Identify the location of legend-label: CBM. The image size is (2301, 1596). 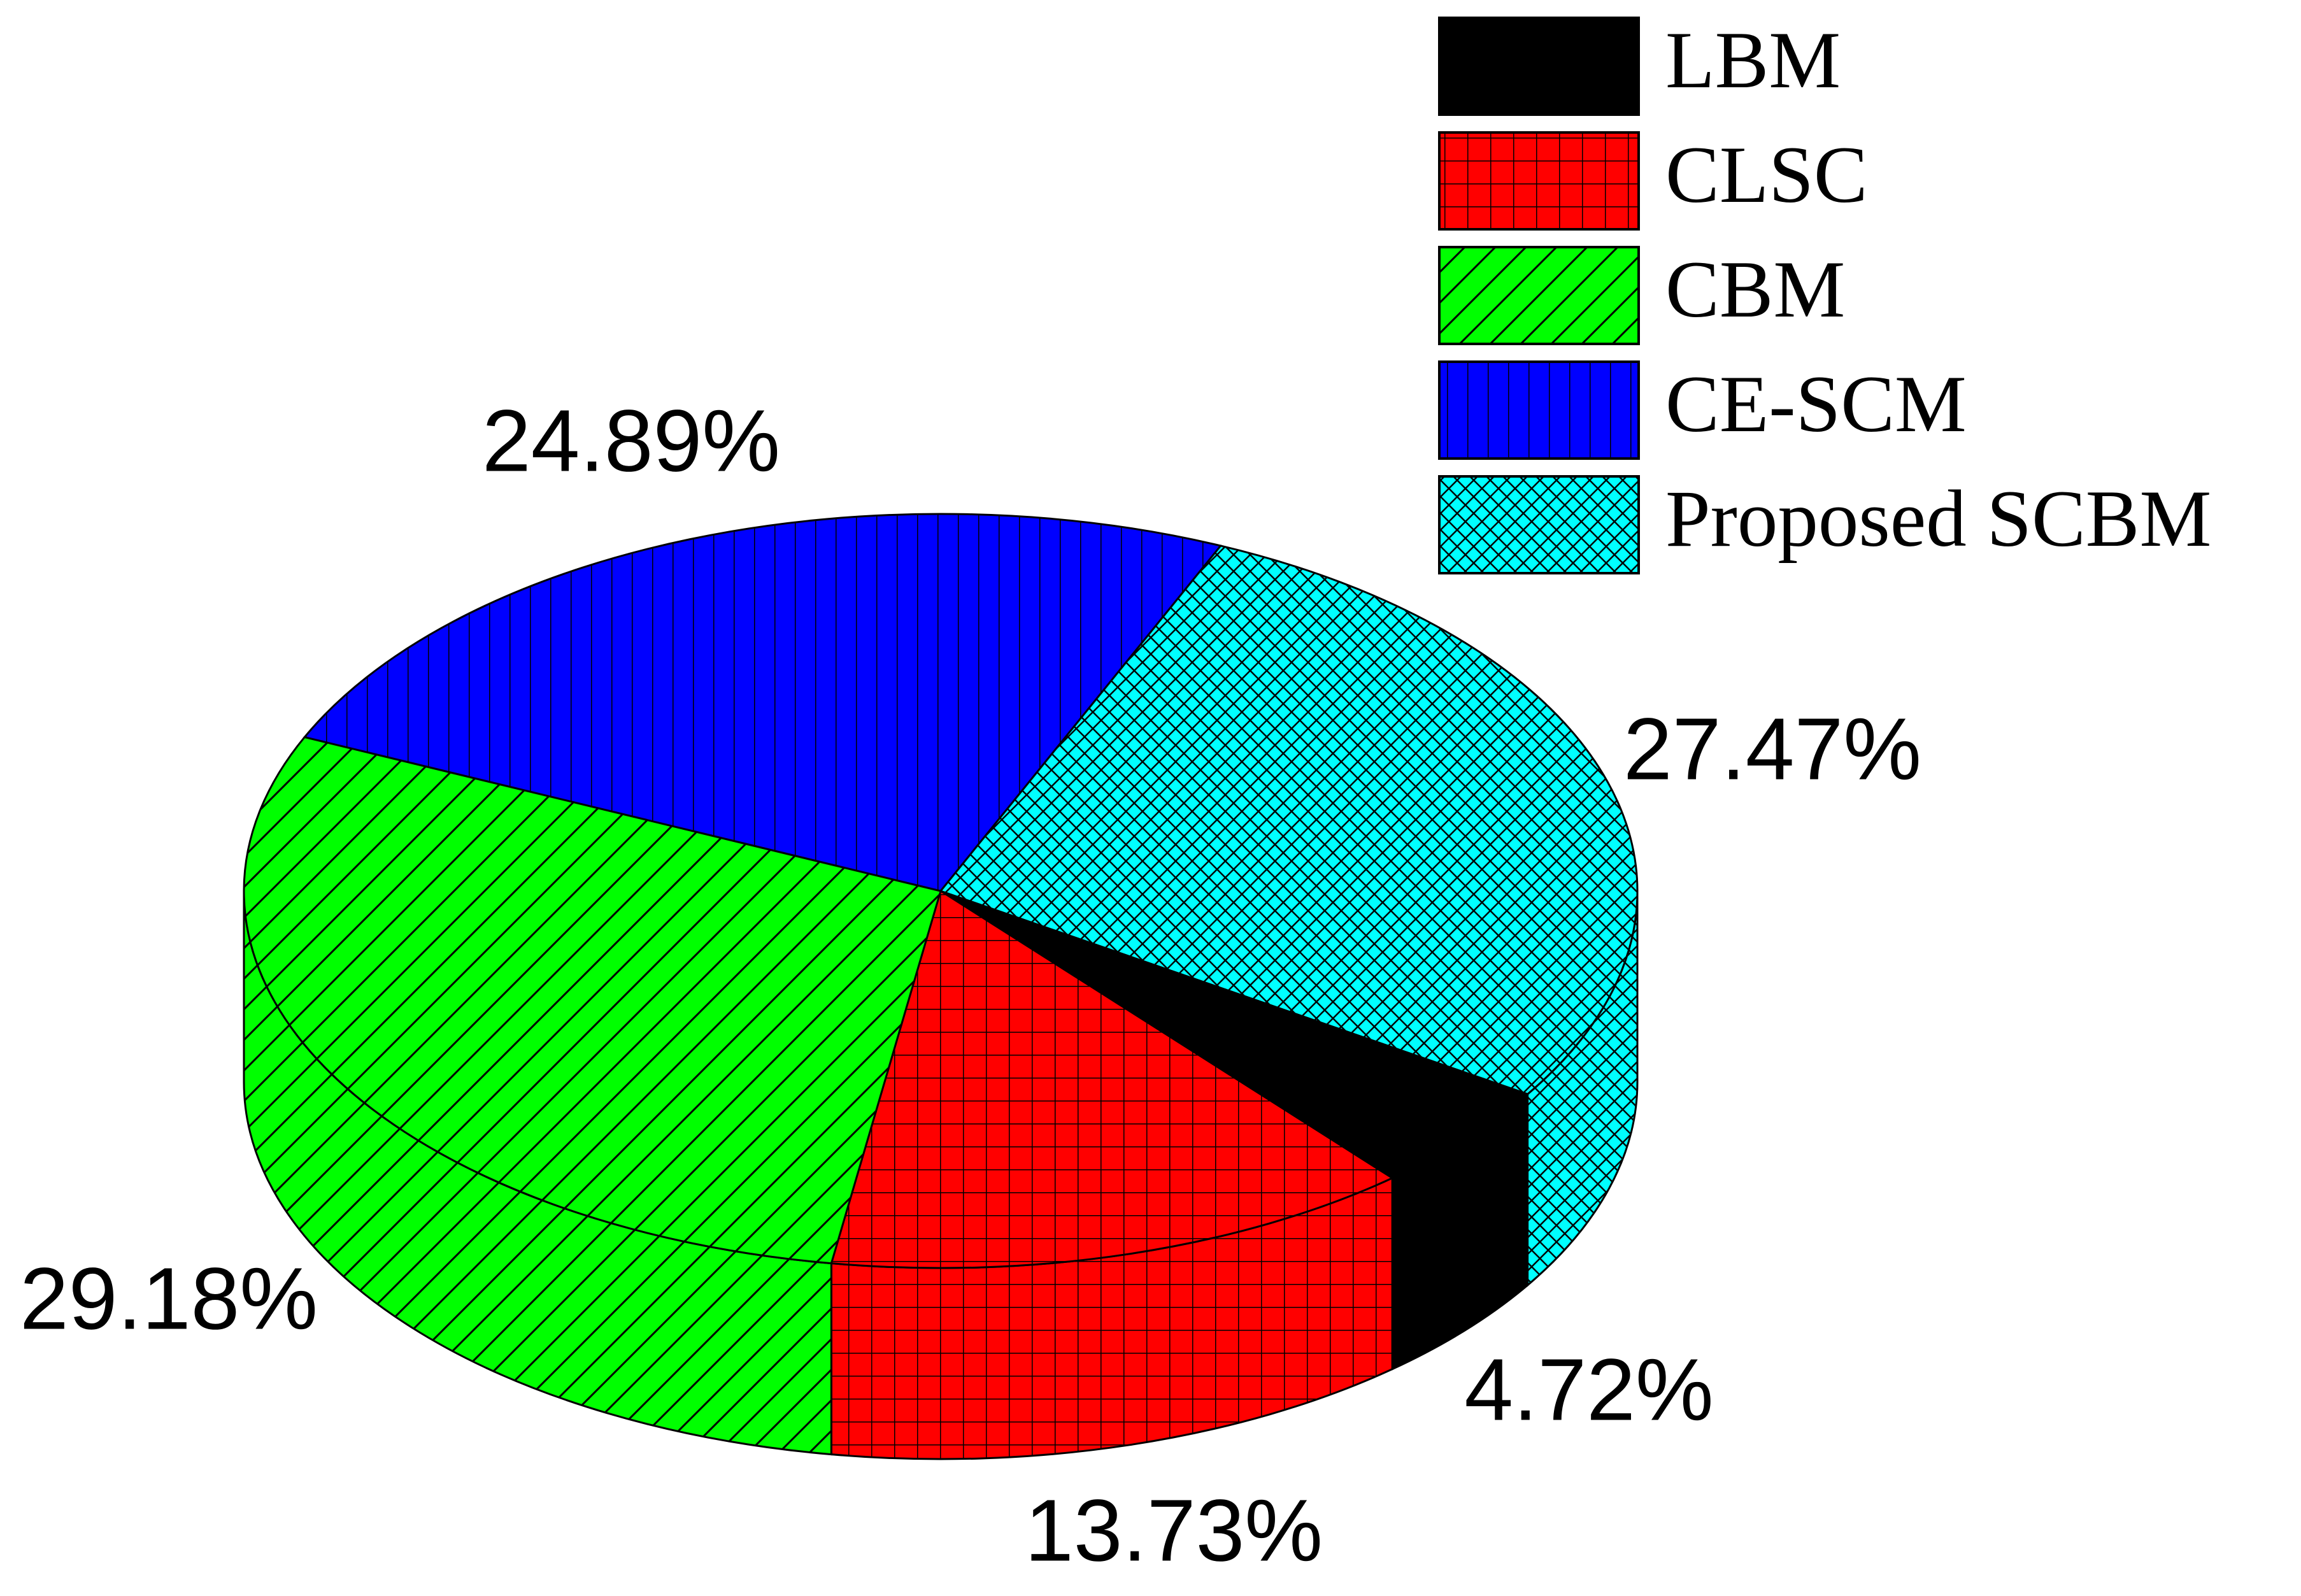
(1755, 289).